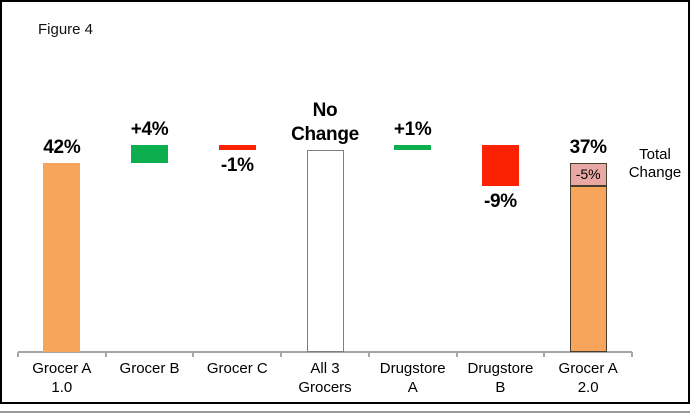  I want to click on bar-2-segment, so click(150, 154).